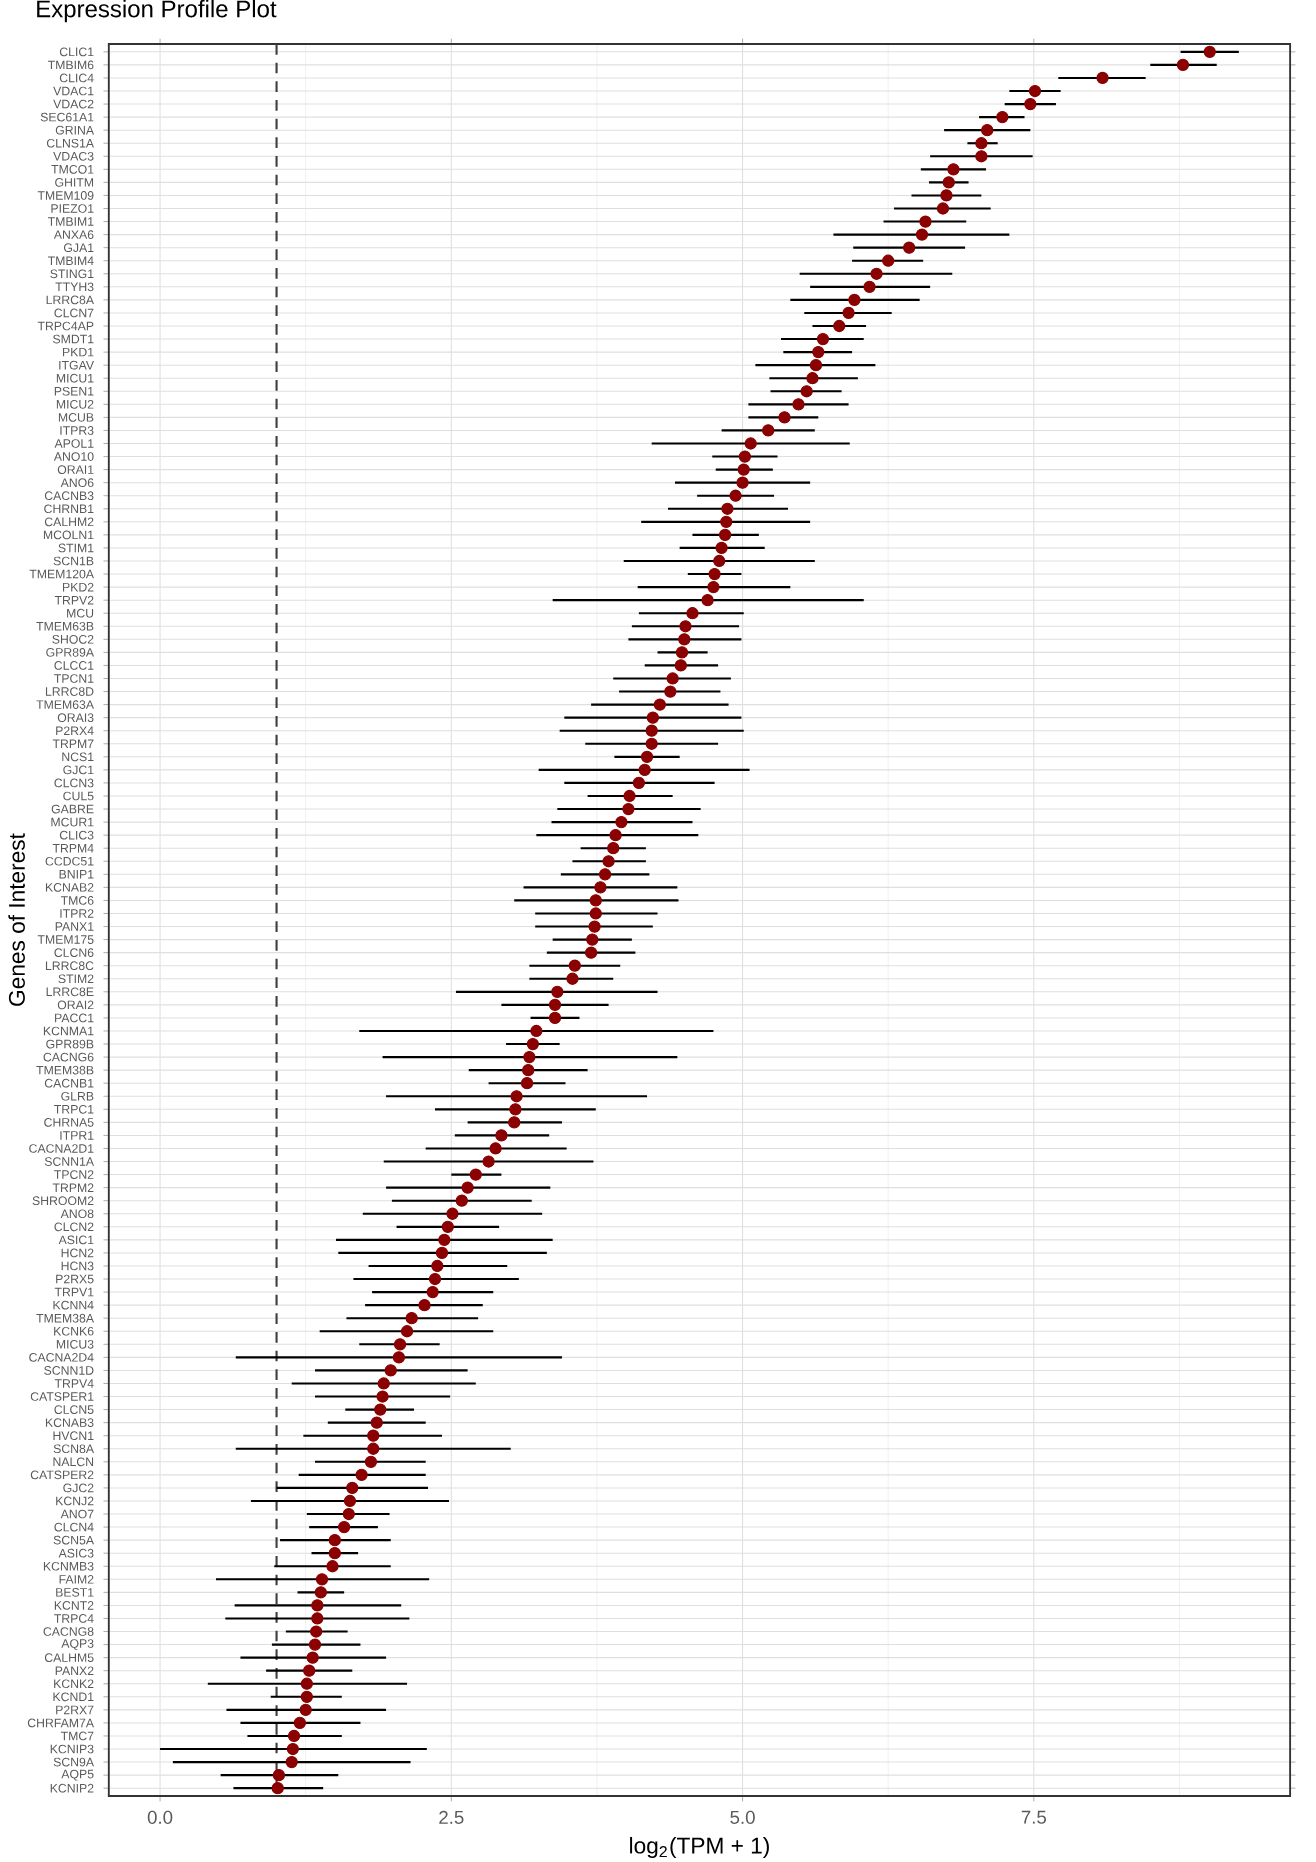  What do you see at coordinates (16, 919) in the screenshot?
I see `y-axis-title: Genes of Interest` at bounding box center [16, 919].